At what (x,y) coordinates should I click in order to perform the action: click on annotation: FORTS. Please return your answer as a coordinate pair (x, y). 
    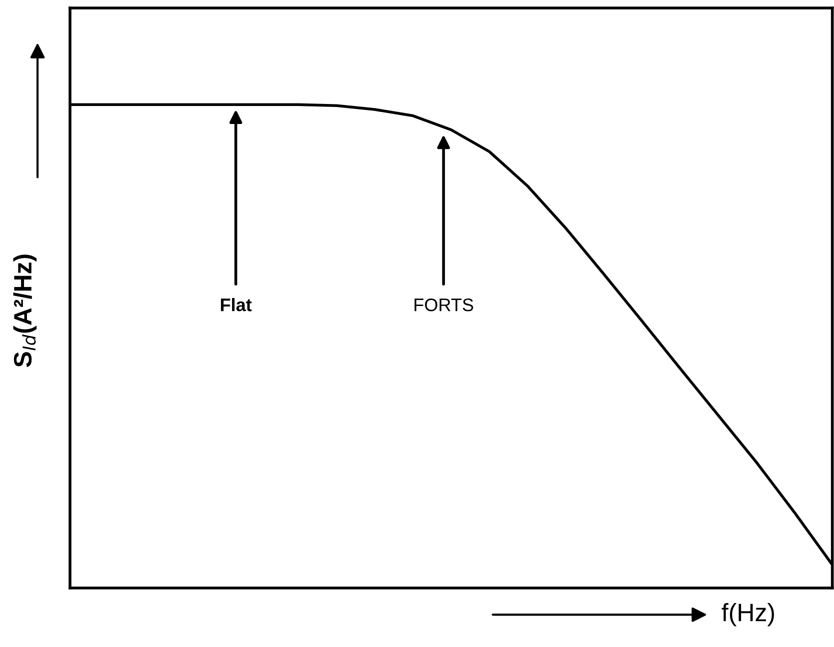
    Looking at the image, I should click on (444, 305).